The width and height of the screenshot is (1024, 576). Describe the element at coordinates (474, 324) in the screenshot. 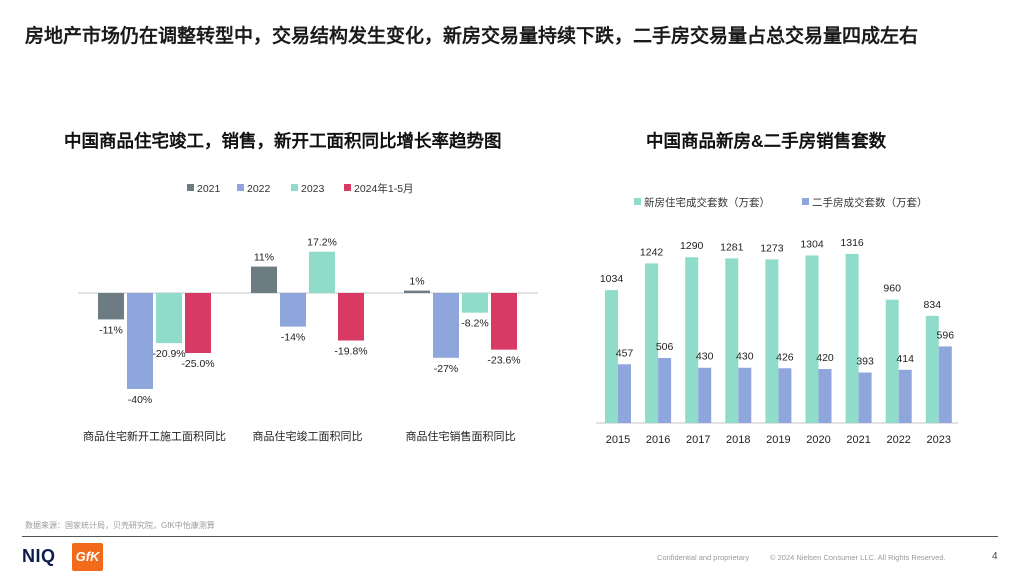

I see `data-label-2023-3: -8.2%` at that location.